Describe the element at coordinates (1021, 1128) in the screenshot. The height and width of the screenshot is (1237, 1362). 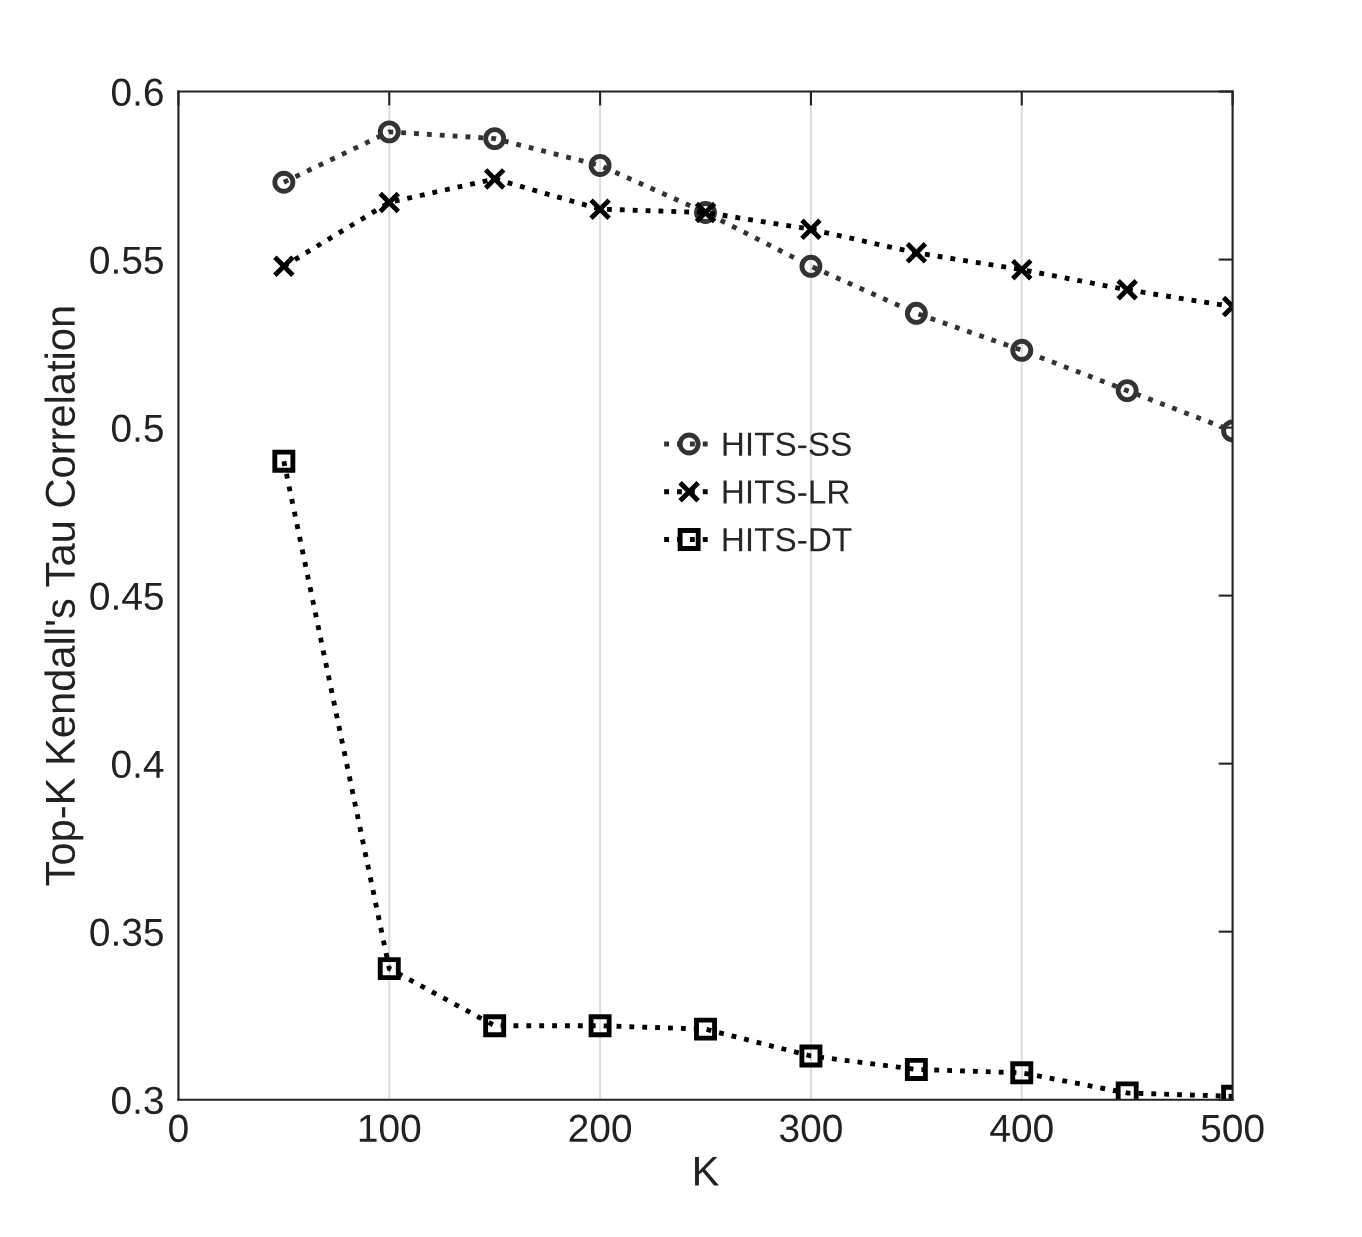
I see `x-tick-label: 400` at that location.